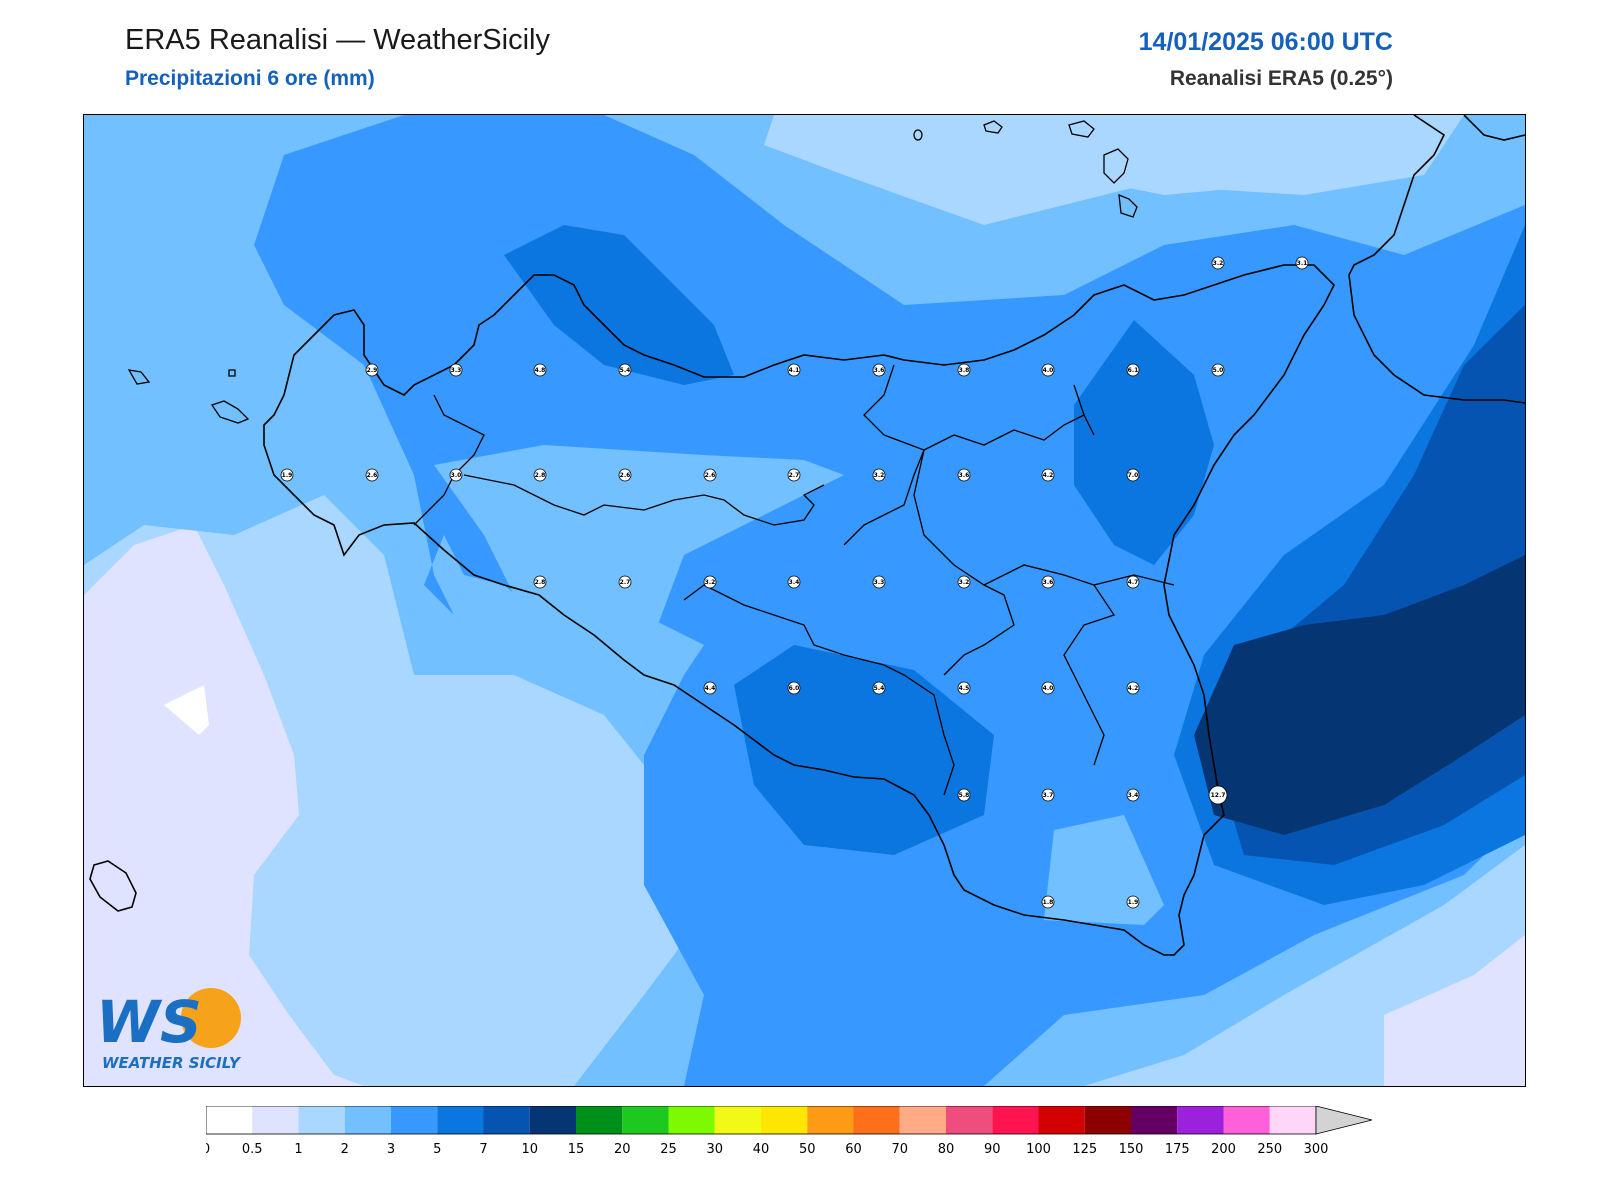 The height and width of the screenshot is (1200, 1600). I want to click on precip-fill-0.5-1-east, so click(1454, 1010).